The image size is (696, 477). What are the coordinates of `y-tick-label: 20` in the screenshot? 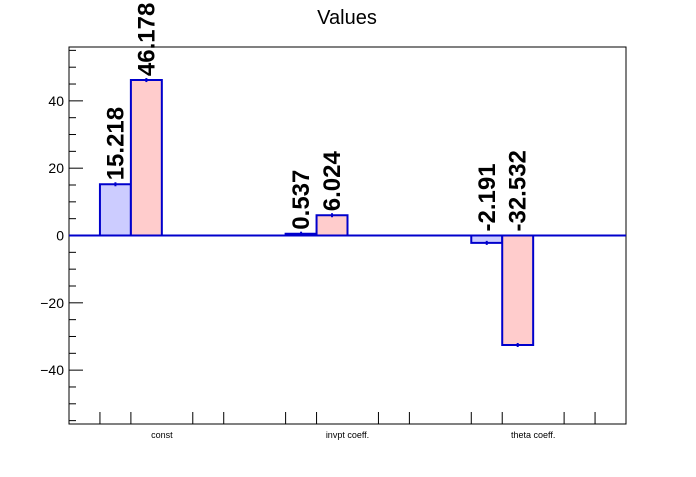 It's located at (56, 168).